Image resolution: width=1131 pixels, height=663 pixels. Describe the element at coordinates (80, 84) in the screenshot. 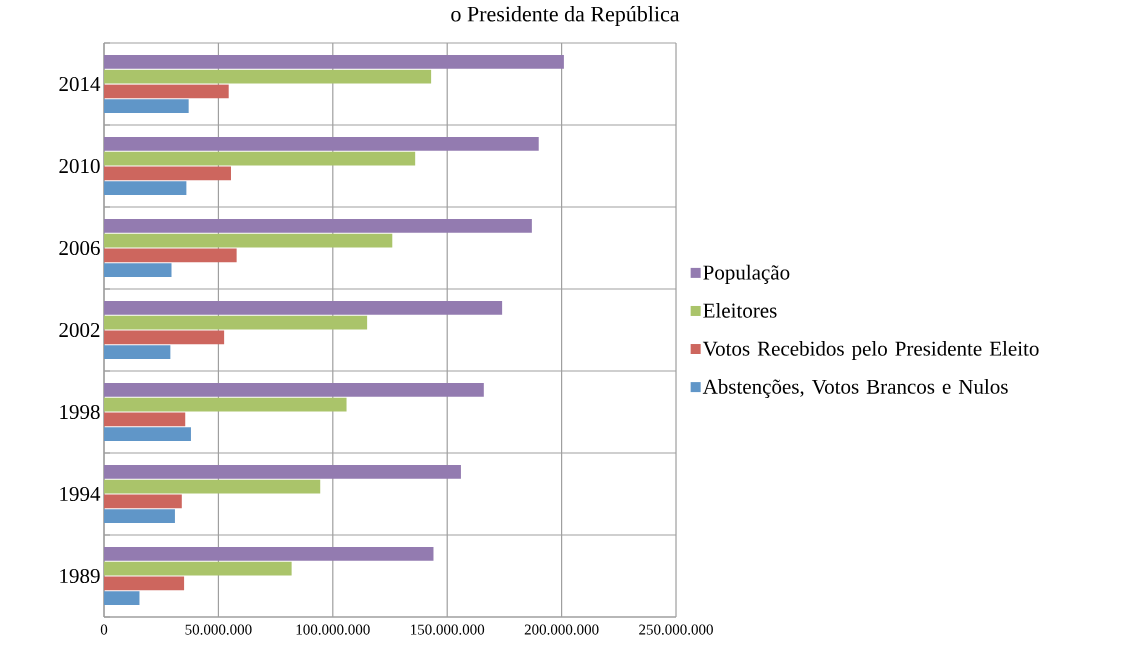

I see `y-tick-label: 2014` at that location.